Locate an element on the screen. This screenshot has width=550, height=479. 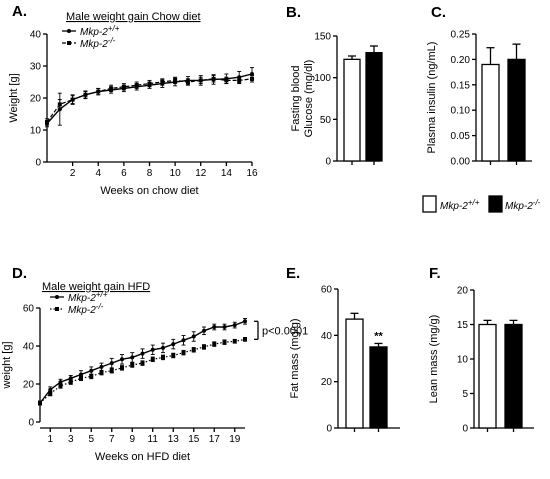
y-tick-label: 0.20 is located at coordinates (461, 60).